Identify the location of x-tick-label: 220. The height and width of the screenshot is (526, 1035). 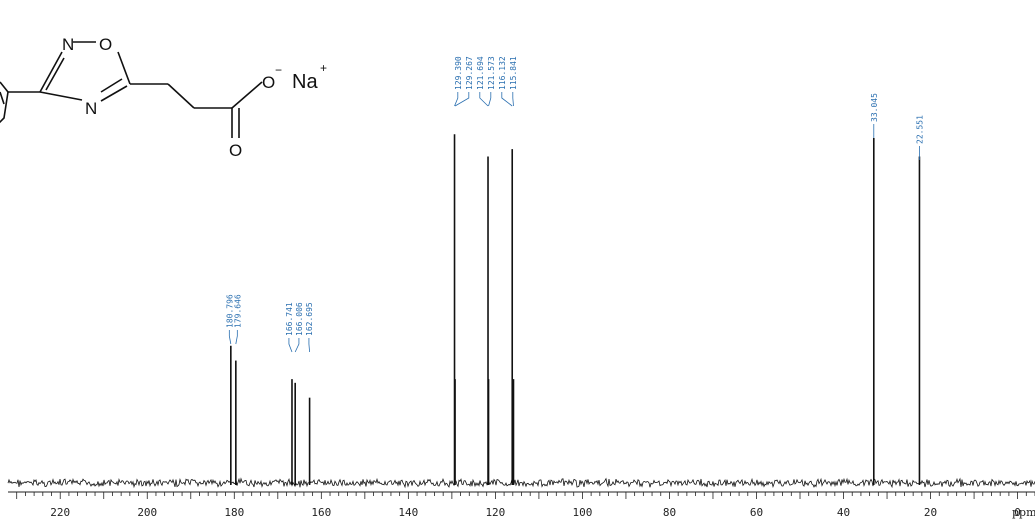
(60, 512).